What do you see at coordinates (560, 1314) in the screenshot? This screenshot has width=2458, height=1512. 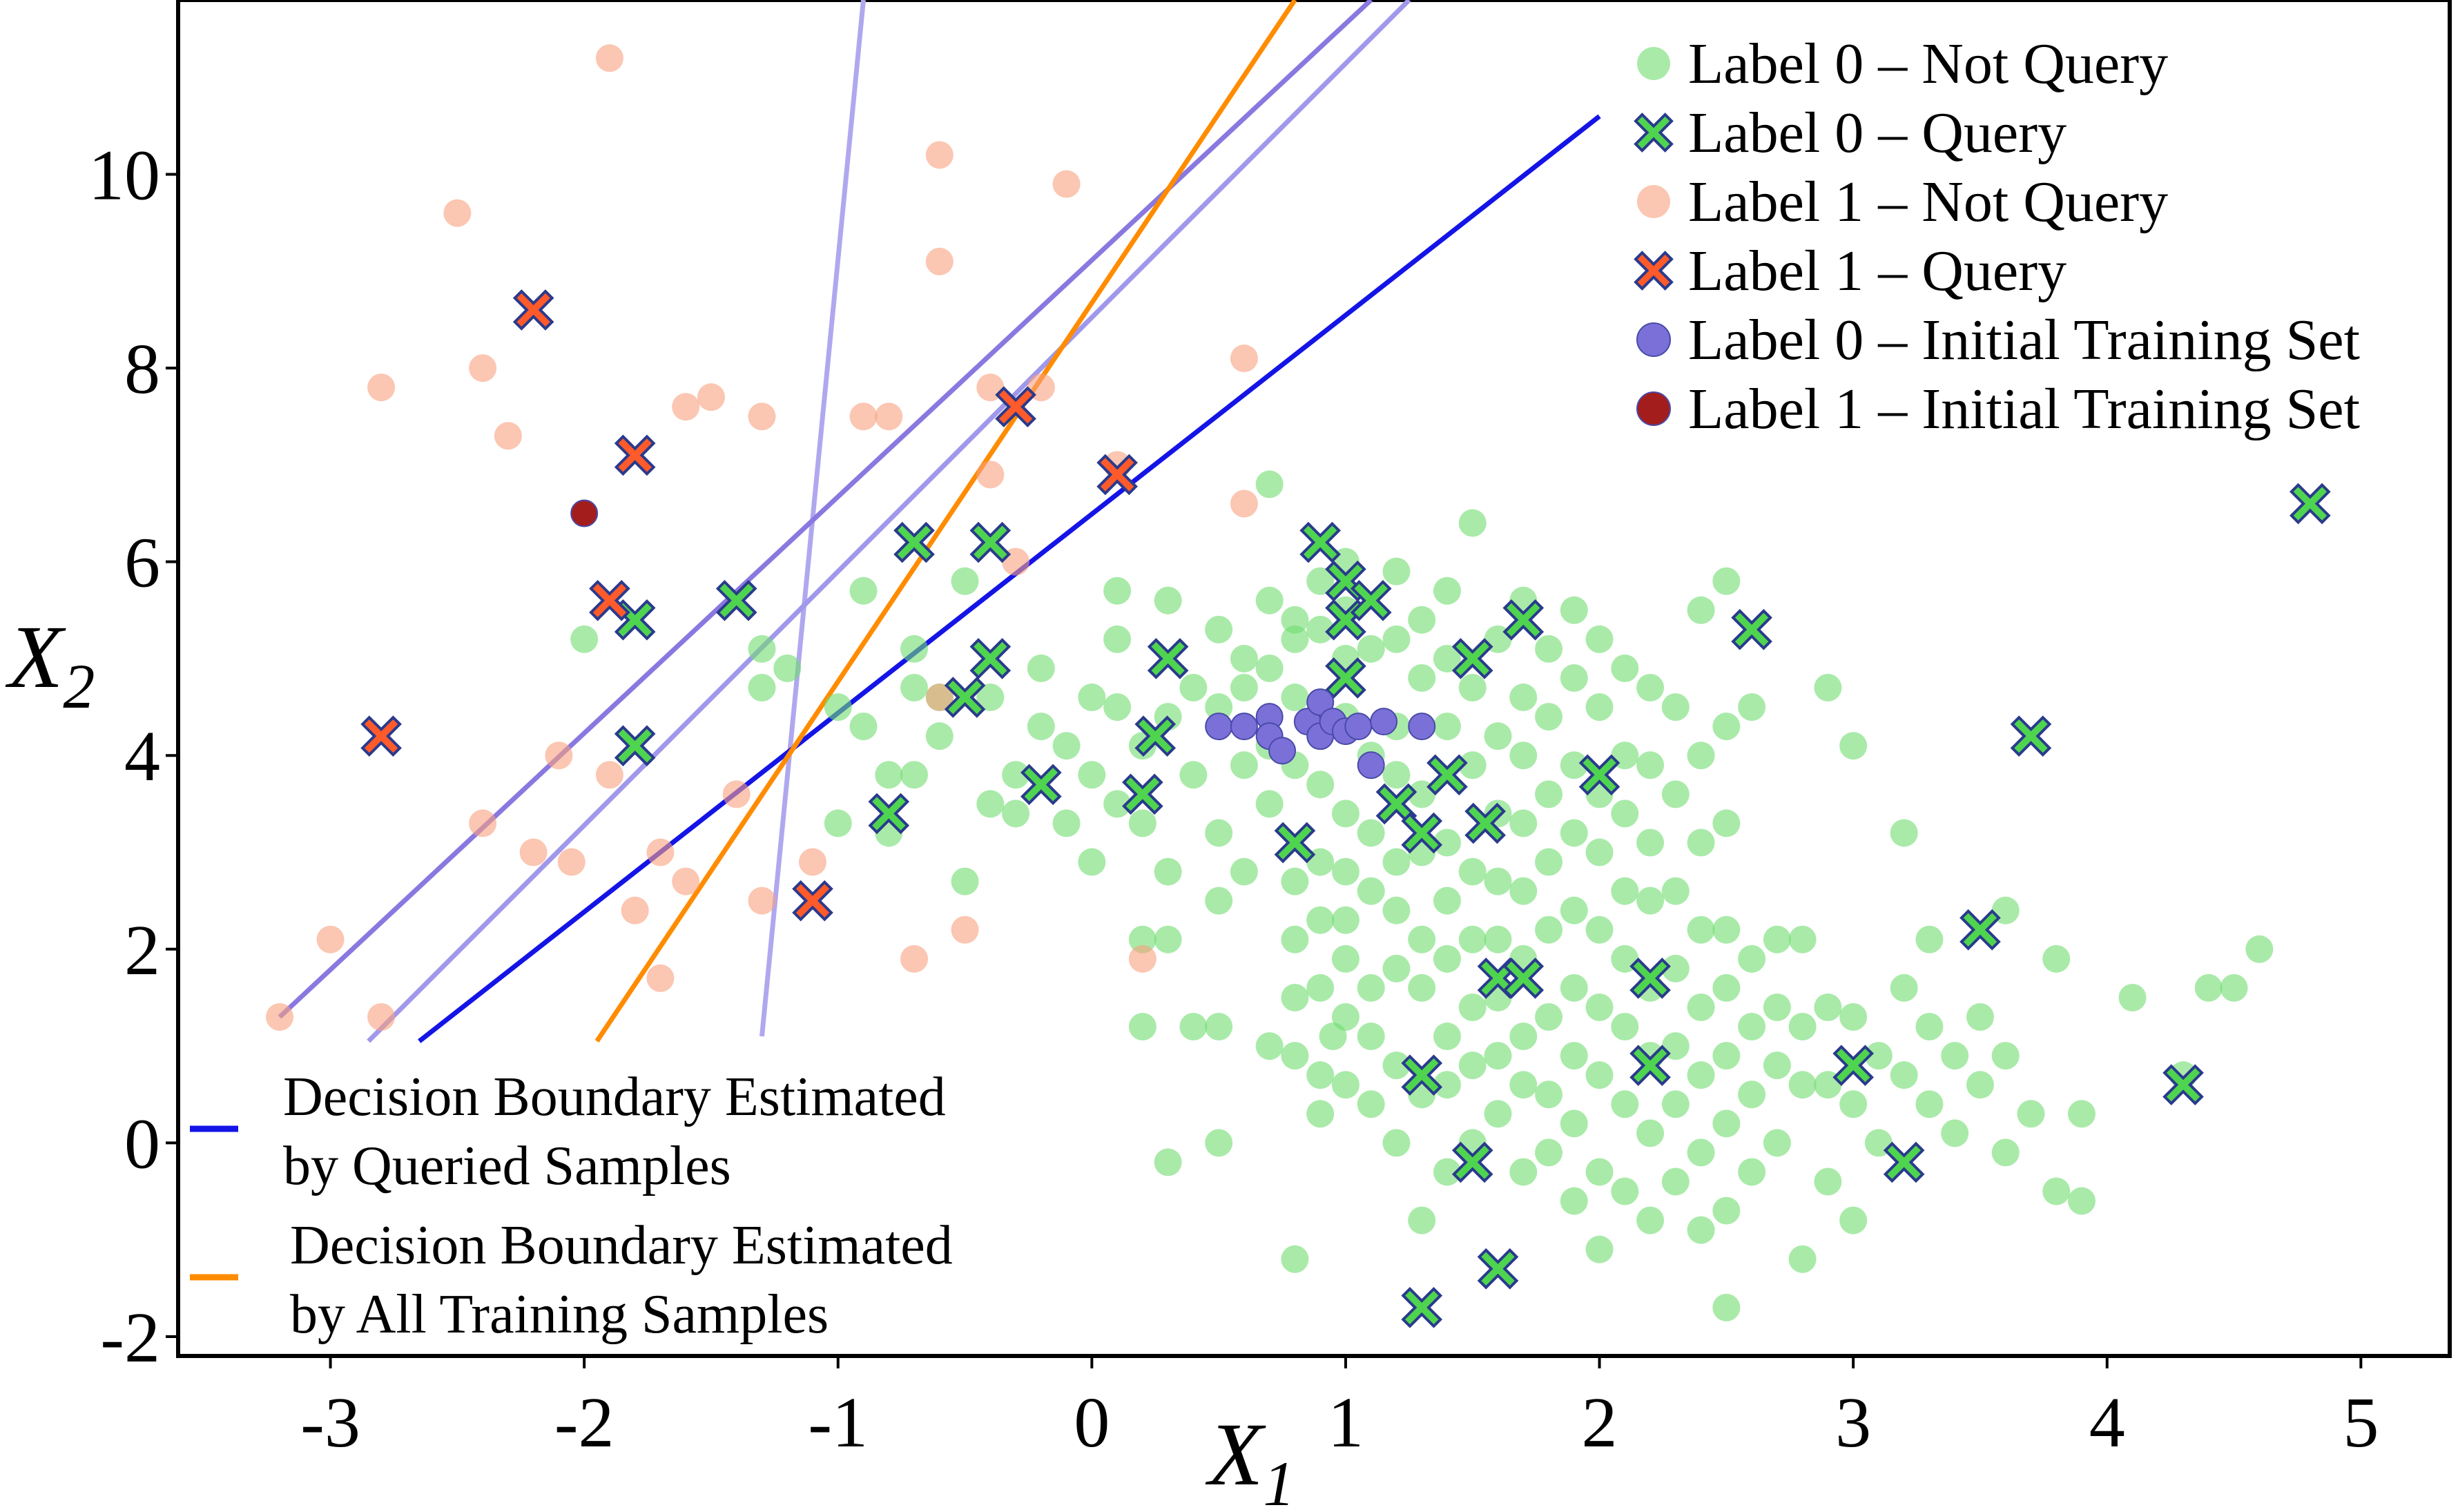 I see `boundary-legend-label: by All Training Samples` at bounding box center [560, 1314].